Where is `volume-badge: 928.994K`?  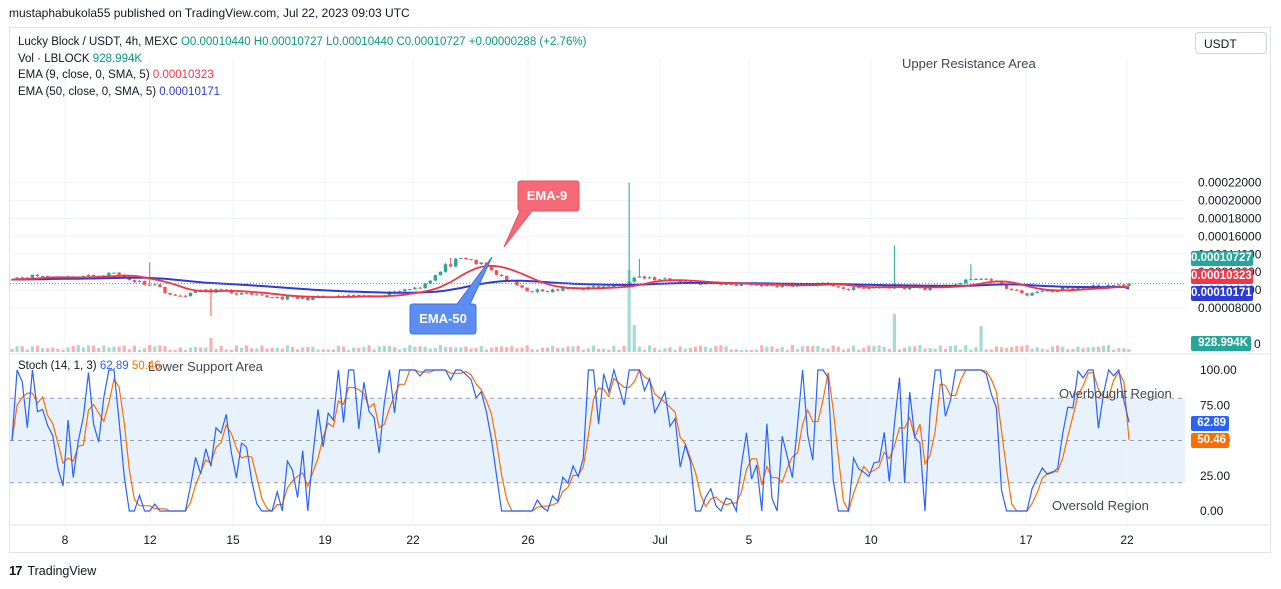
volume-badge: 928.994K is located at coordinates (1221, 343).